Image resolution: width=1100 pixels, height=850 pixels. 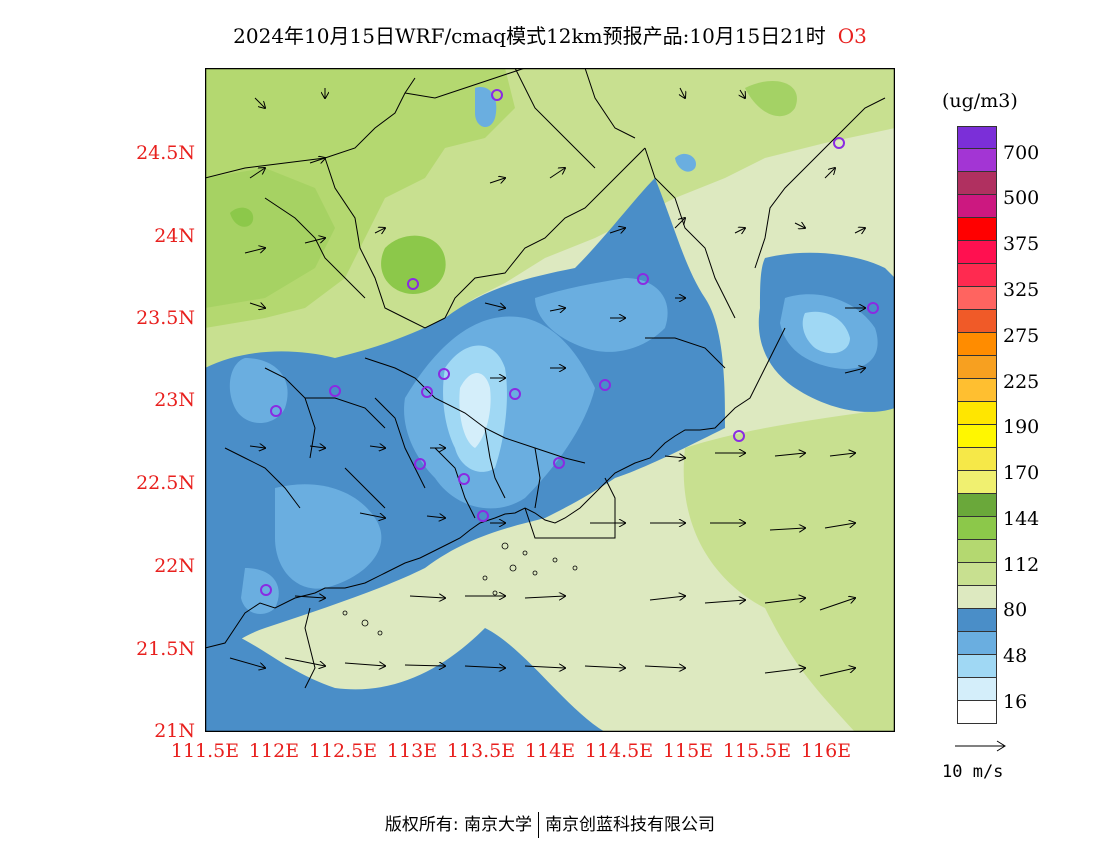 I want to click on colorbar-label: 190, so click(x=1021, y=427).